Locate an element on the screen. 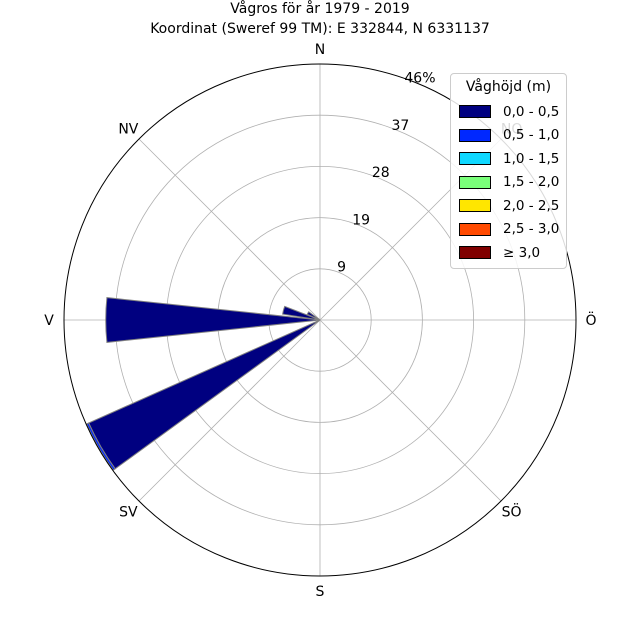 Image resolution: width=640 pixels, height=640 pixels. spoke-sö is located at coordinates (410, 410).